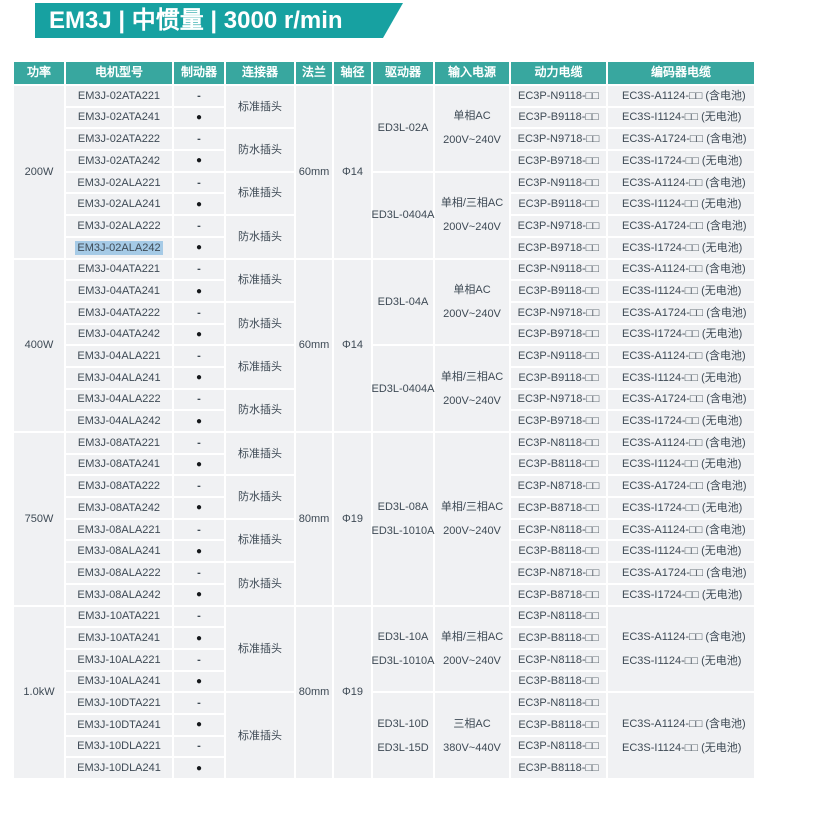  Describe the element at coordinates (472, 128) in the screenshot. I see `input-power-cell: 单相AC 200V~240V` at that location.